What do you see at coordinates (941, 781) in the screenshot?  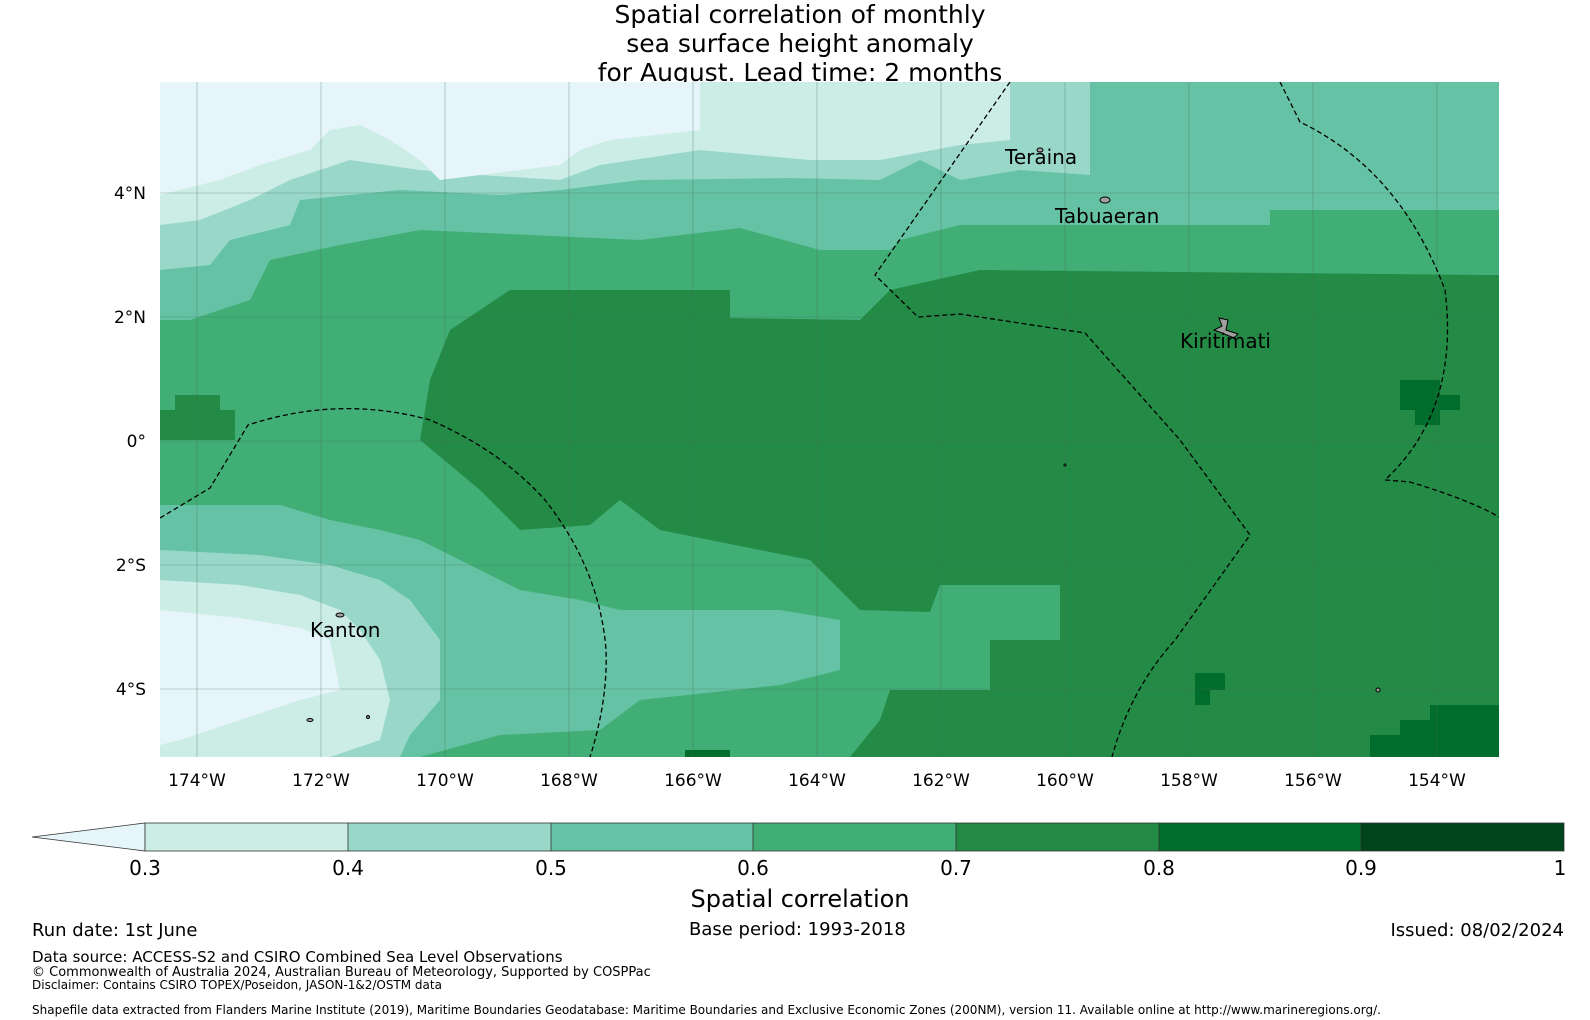 I see `lon-tick-label: 162°W` at bounding box center [941, 781].